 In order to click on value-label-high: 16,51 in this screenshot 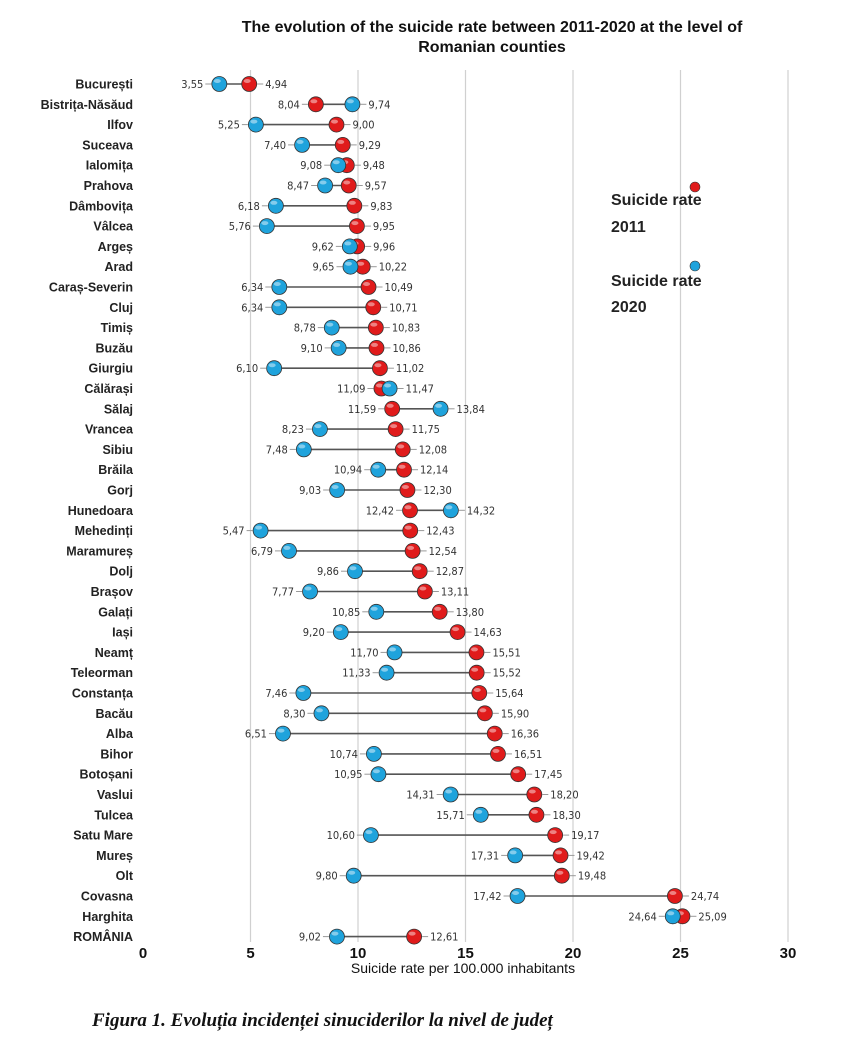, I will do `click(528, 754)`.